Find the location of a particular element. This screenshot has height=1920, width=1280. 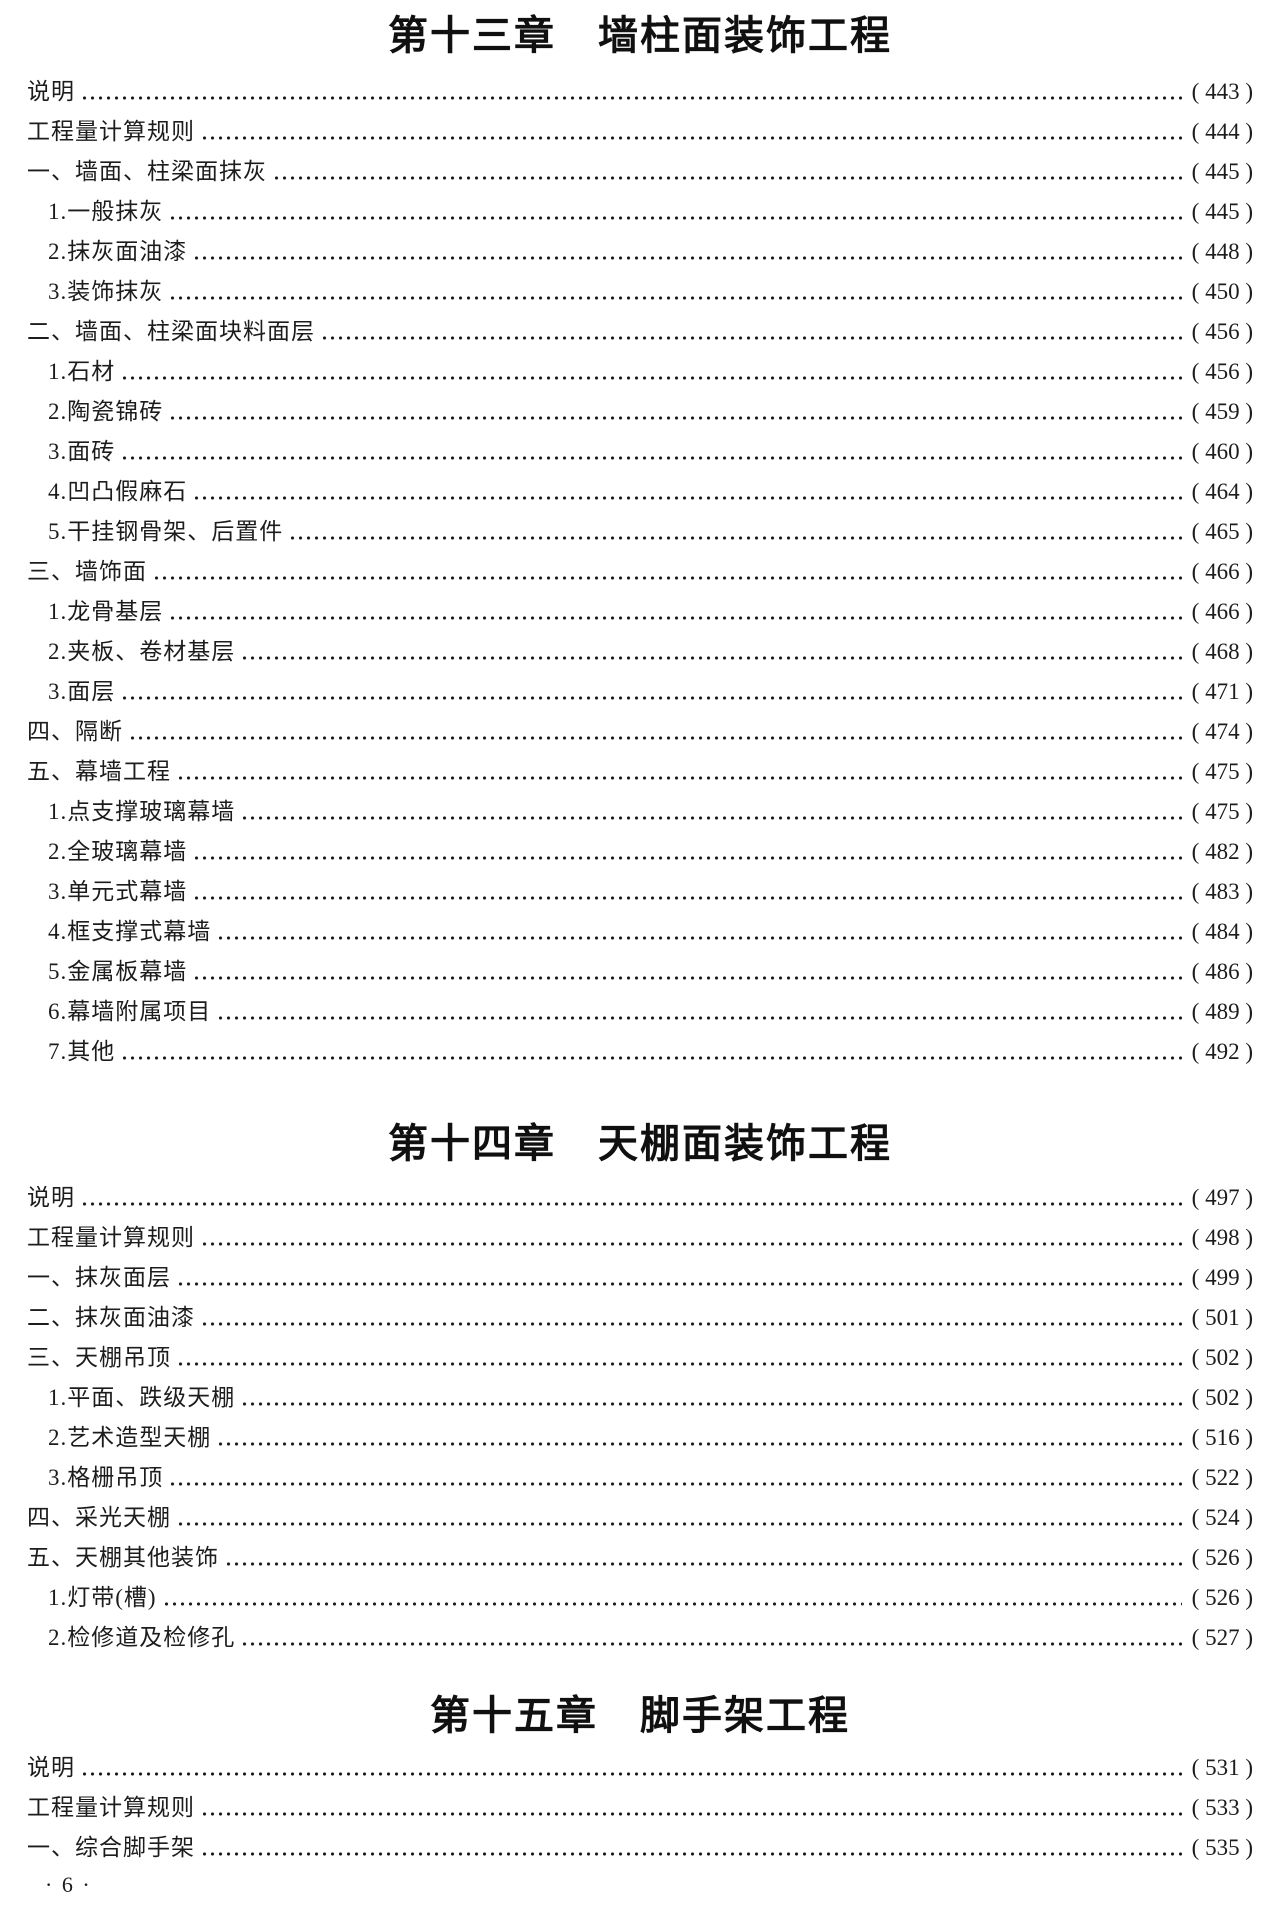

toc-entry-page-number: ( 448 ) is located at coordinates (1222, 251).